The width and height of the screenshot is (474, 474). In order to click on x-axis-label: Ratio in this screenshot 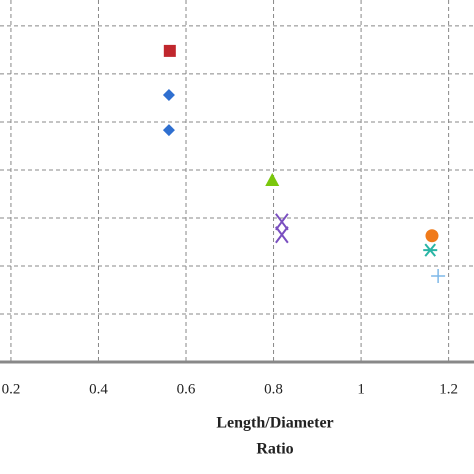, I will do `click(274, 449)`.